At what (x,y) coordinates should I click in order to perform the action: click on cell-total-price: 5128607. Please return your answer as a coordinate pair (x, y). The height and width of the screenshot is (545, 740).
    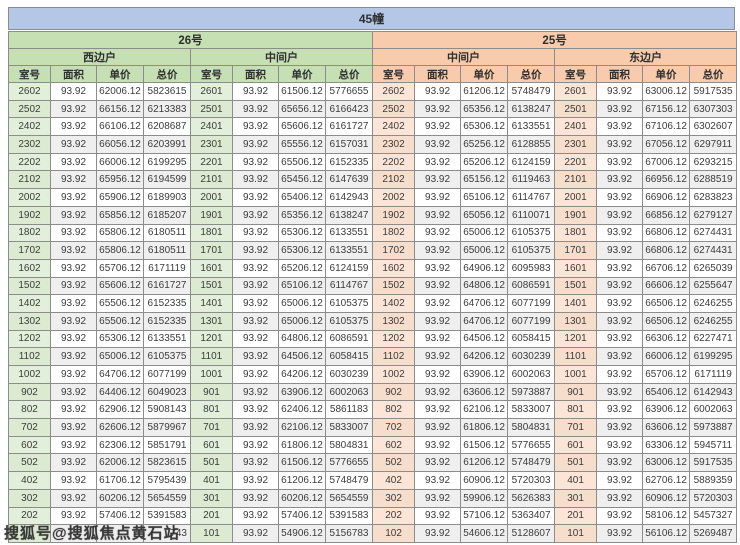
    Looking at the image, I should click on (531, 533).